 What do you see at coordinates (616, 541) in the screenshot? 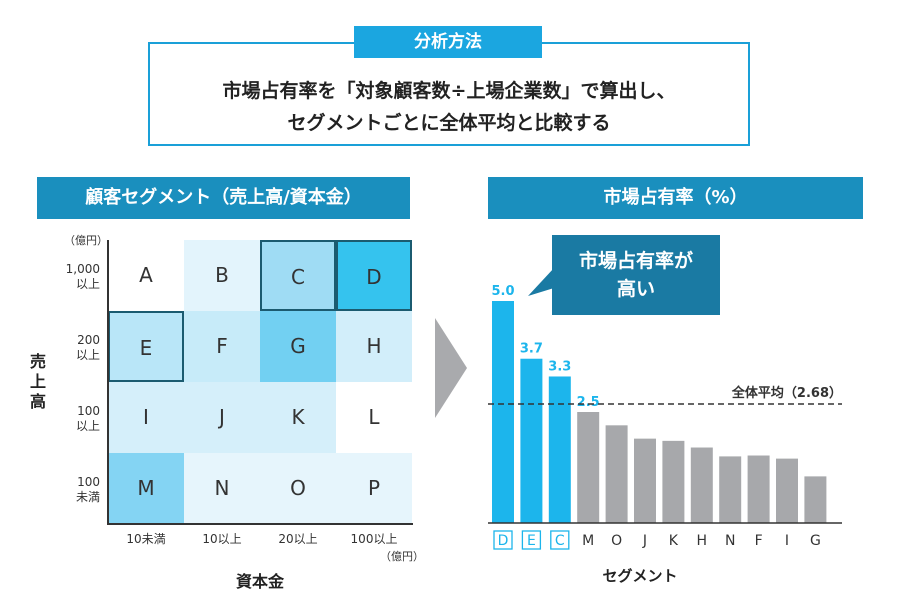
I see `tick-label-o: O` at bounding box center [616, 541].